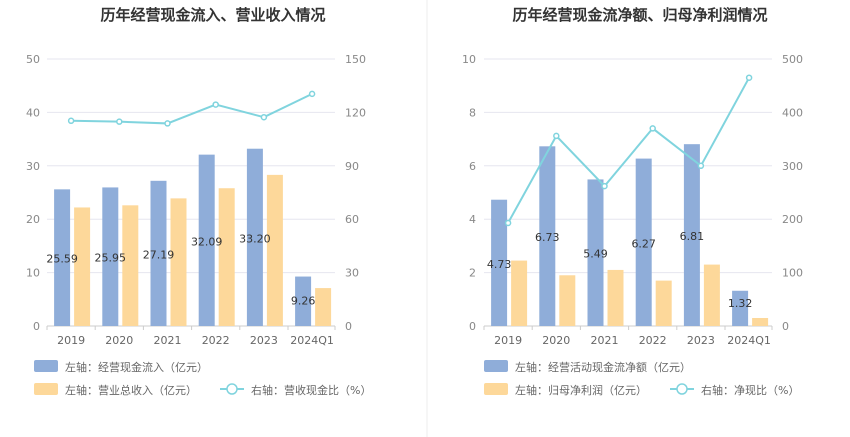 The height and width of the screenshot is (437, 850). Describe the element at coordinates (352, 166) in the screenshot. I see `right-axis-tick: 90` at that location.